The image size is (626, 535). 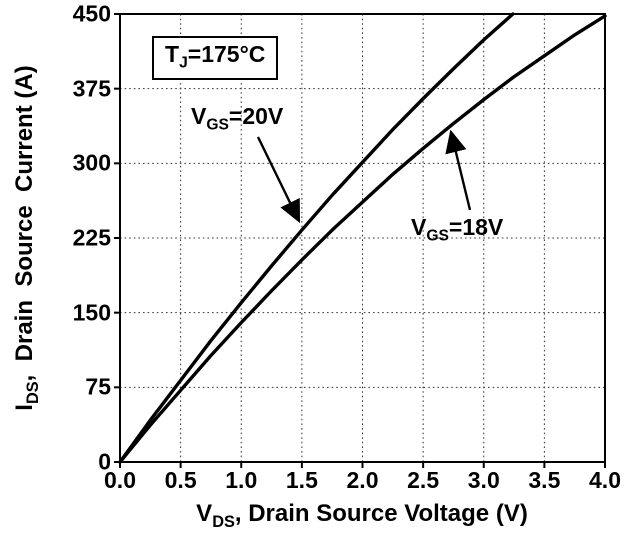 I want to click on y-axis-title-text: , Drain Source Current (A), so click(x=25, y=223).